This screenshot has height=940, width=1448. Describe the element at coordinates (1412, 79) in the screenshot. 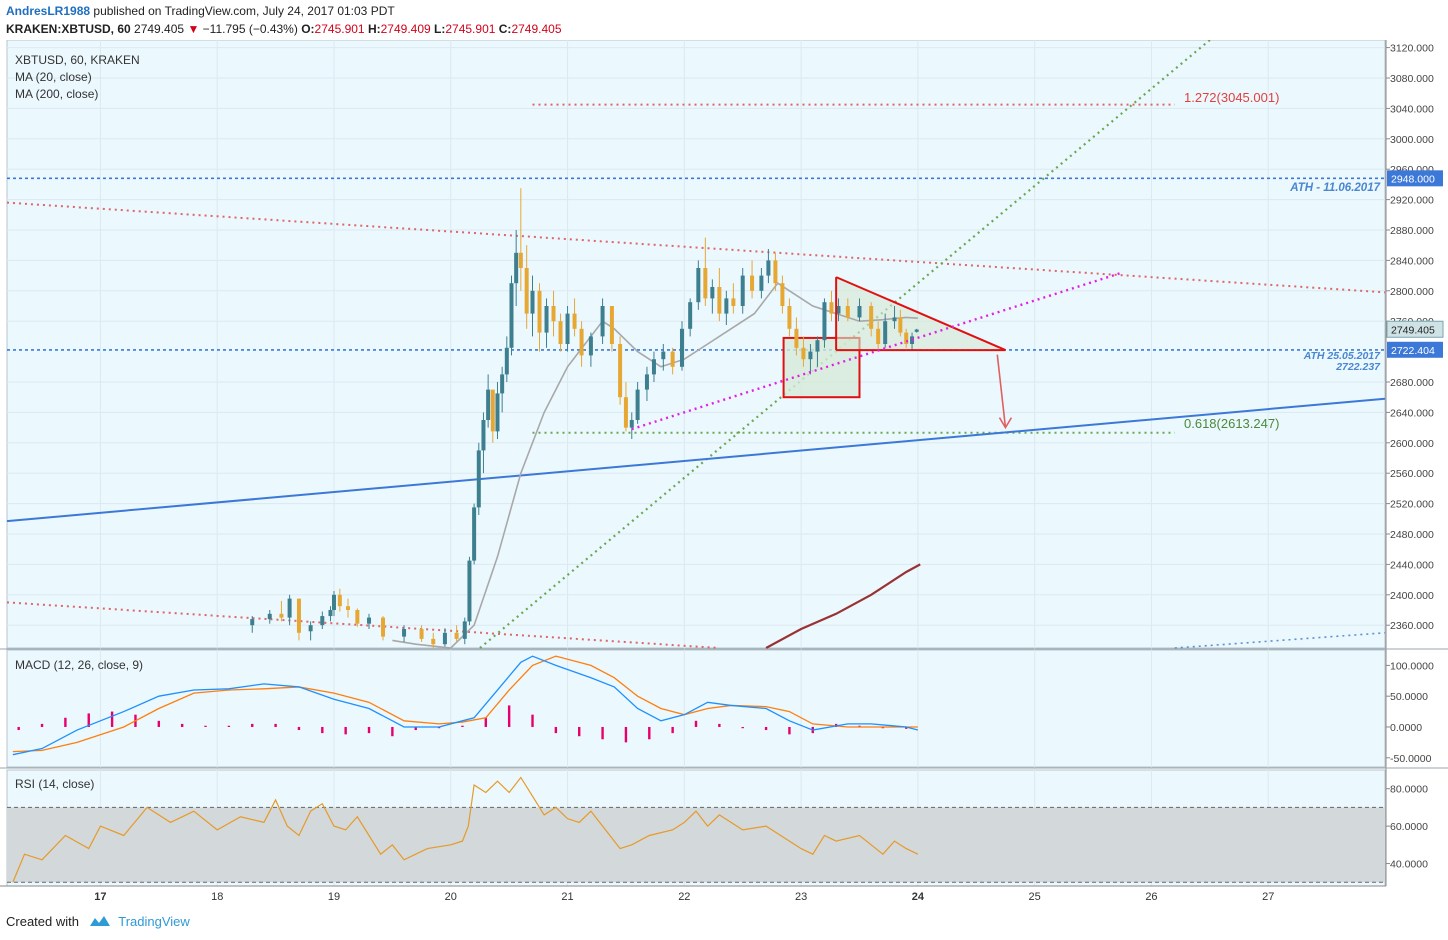

I see `price-tick-label: 3080.000` at that location.